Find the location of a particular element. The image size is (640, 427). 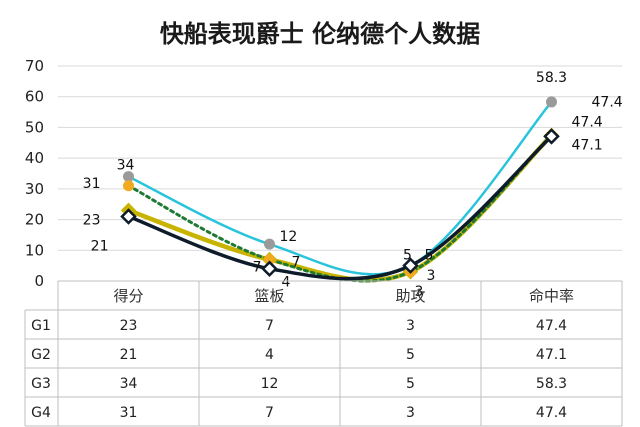

data-label-g4: 31 is located at coordinates (92, 184).